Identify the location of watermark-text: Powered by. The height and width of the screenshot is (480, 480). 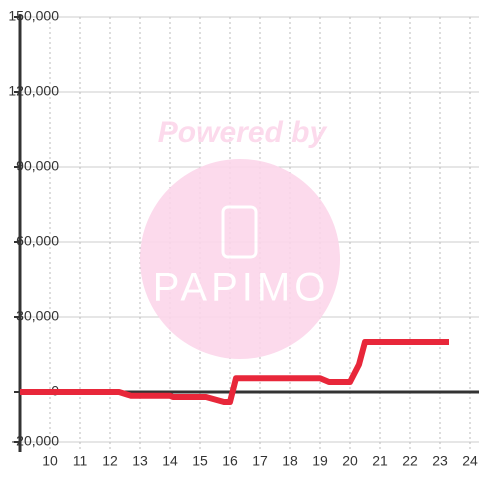
(243, 132).